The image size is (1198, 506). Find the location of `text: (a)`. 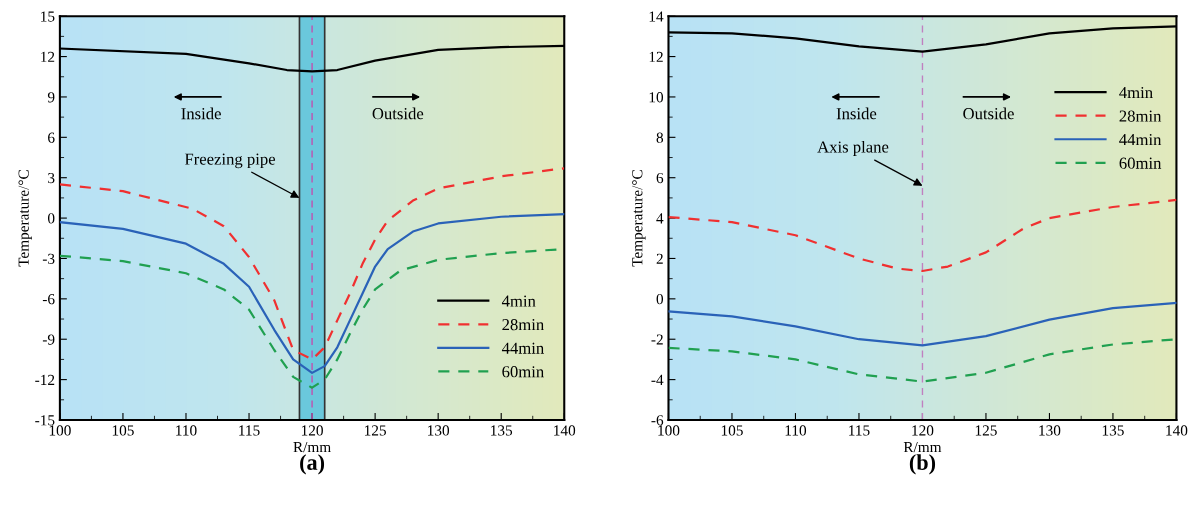

text: (a) is located at coordinates (312, 464).